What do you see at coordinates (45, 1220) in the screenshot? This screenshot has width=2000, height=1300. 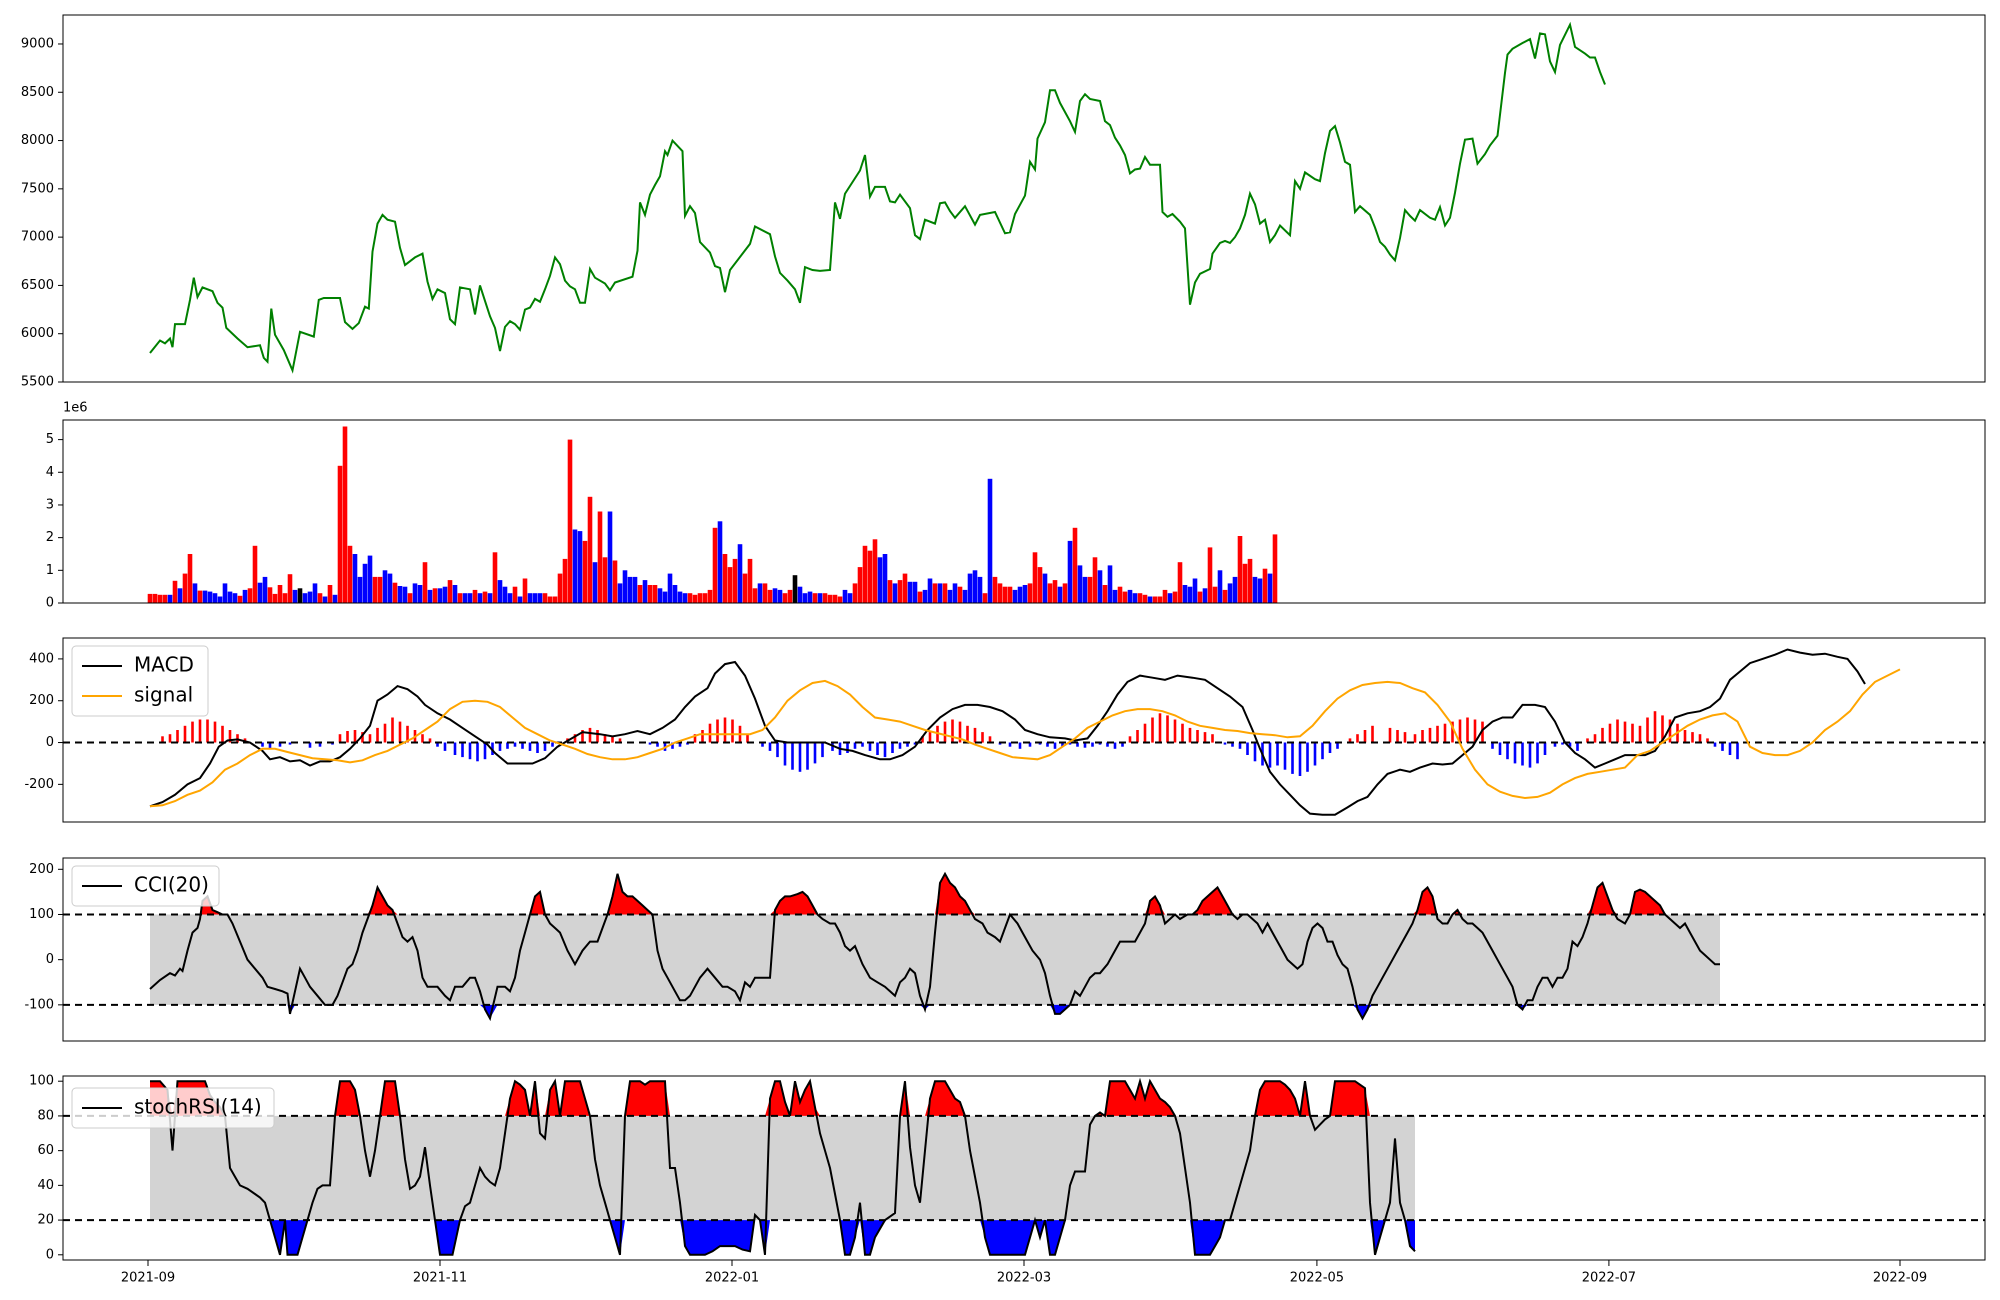 I see `y-tick-label: 20` at bounding box center [45, 1220].